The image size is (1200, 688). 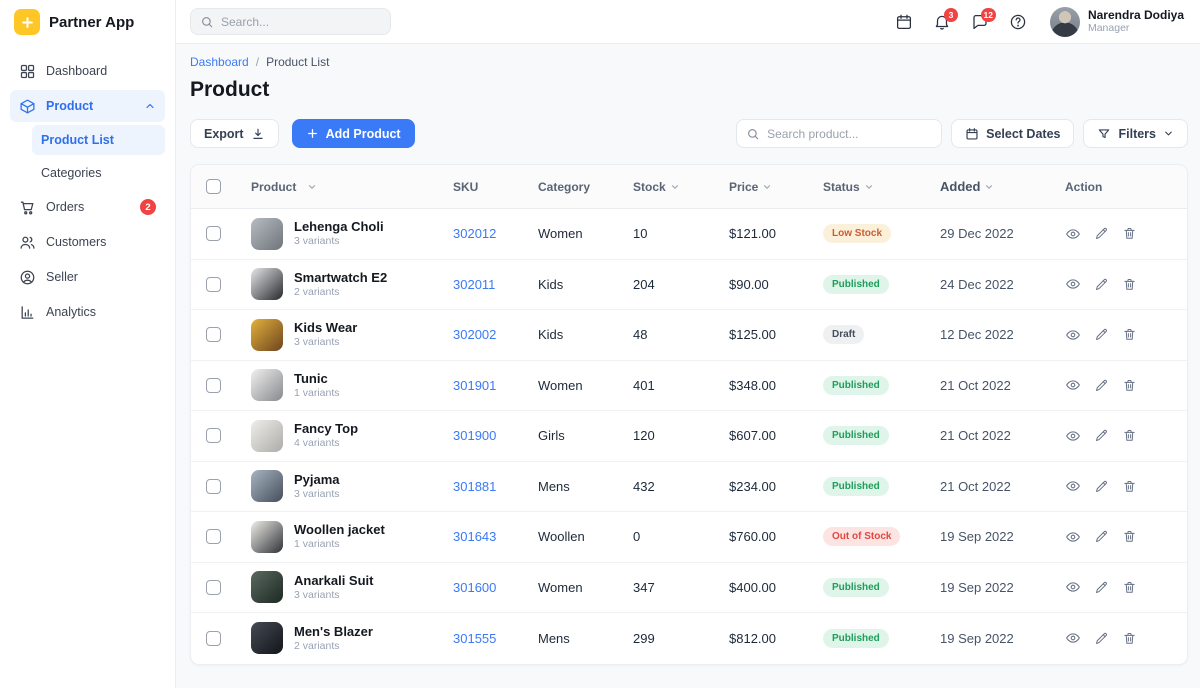 I want to click on sidebar-item-categories: Categories, so click(x=98, y=173).